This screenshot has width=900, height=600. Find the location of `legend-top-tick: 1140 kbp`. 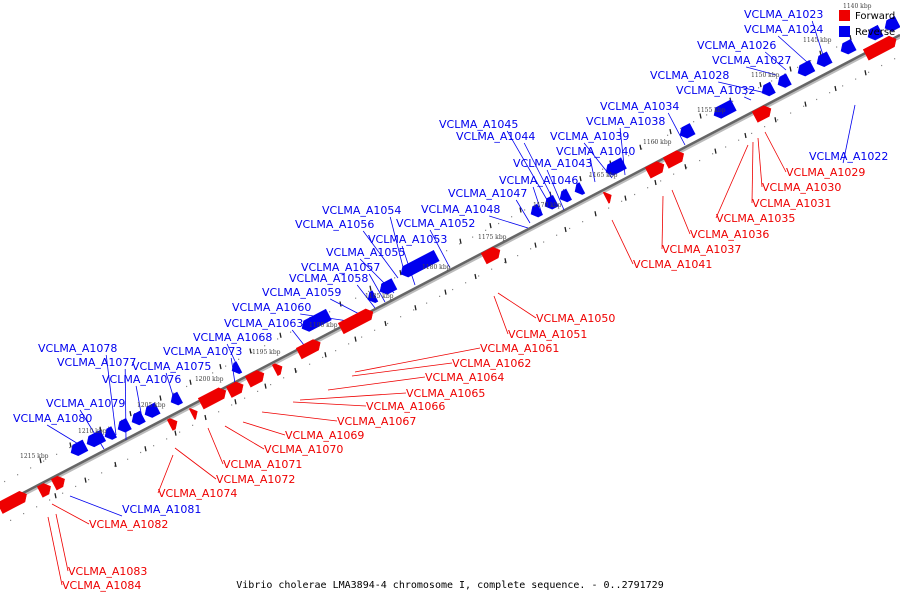

legend-top-tick: 1140 kbp is located at coordinates (857, 6).